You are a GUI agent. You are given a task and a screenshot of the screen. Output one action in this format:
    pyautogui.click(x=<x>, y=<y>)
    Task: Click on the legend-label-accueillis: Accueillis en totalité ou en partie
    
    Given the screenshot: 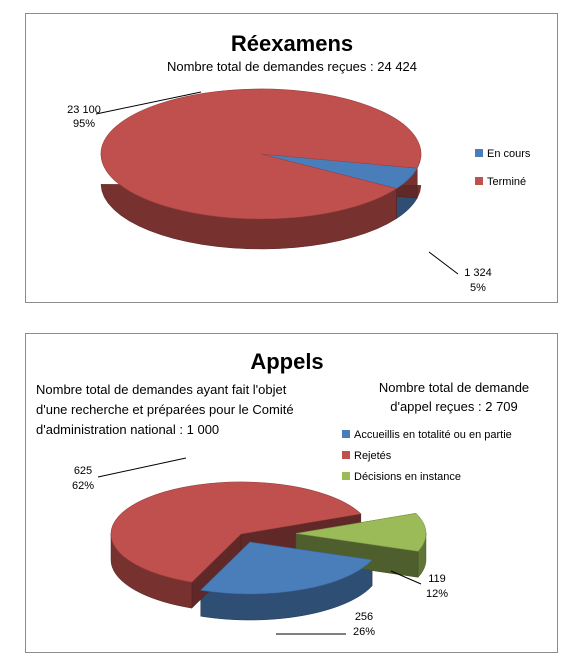 What is the action you would take?
    pyautogui.click(x=433, y=435)
    